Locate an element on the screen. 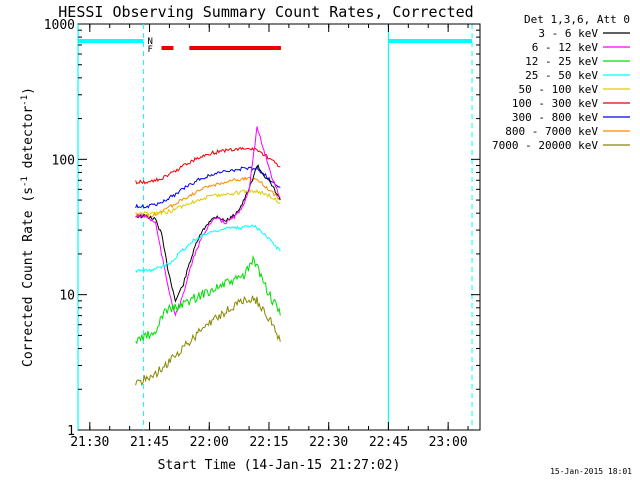 This screenshot has height=480, width=640. y-tick-label: 100 is located at coordinates (63, 160).